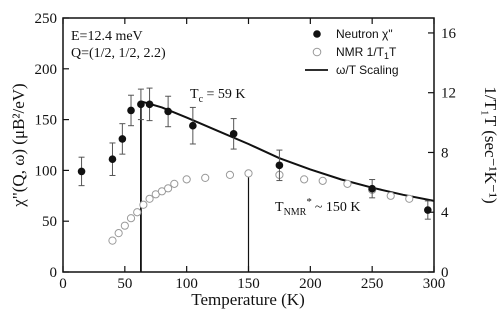 The image size is (501, 320). I want to click on left-y-axis-title: χ"(Q, ω) (μB²/eV), so click(18, 145).